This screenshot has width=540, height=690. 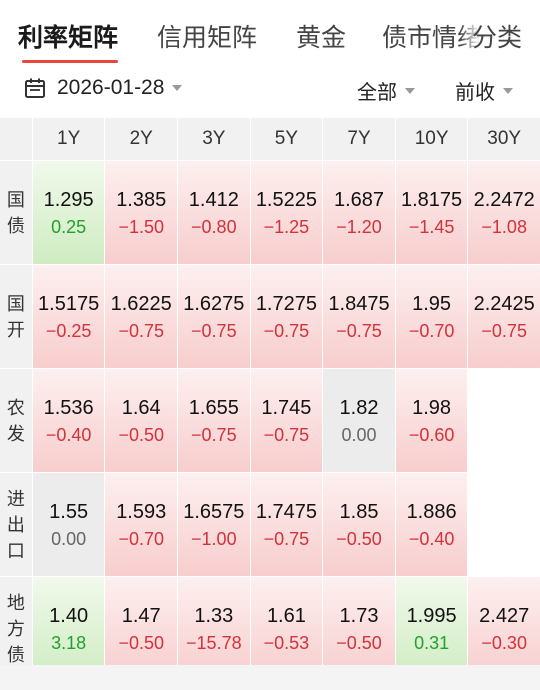 What do you see at coordinates (431, 524) in the screenshot?
I see `rate-cell: 1.886 −0.40` at bounding box center [431, 524].